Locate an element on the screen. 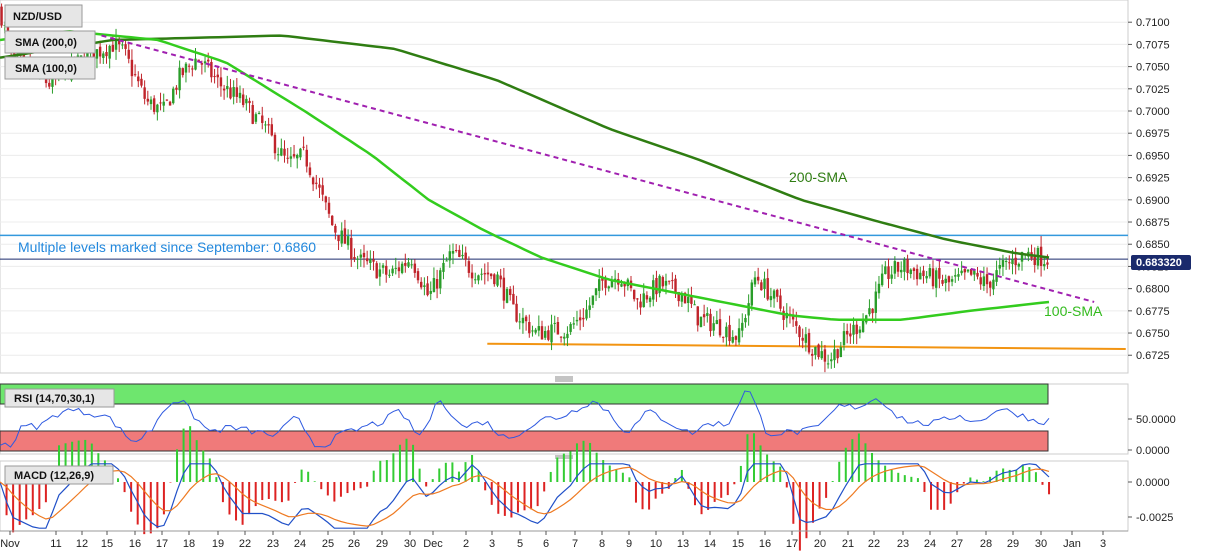  x-tick-label: 18 is located at coordinates (189, 544).